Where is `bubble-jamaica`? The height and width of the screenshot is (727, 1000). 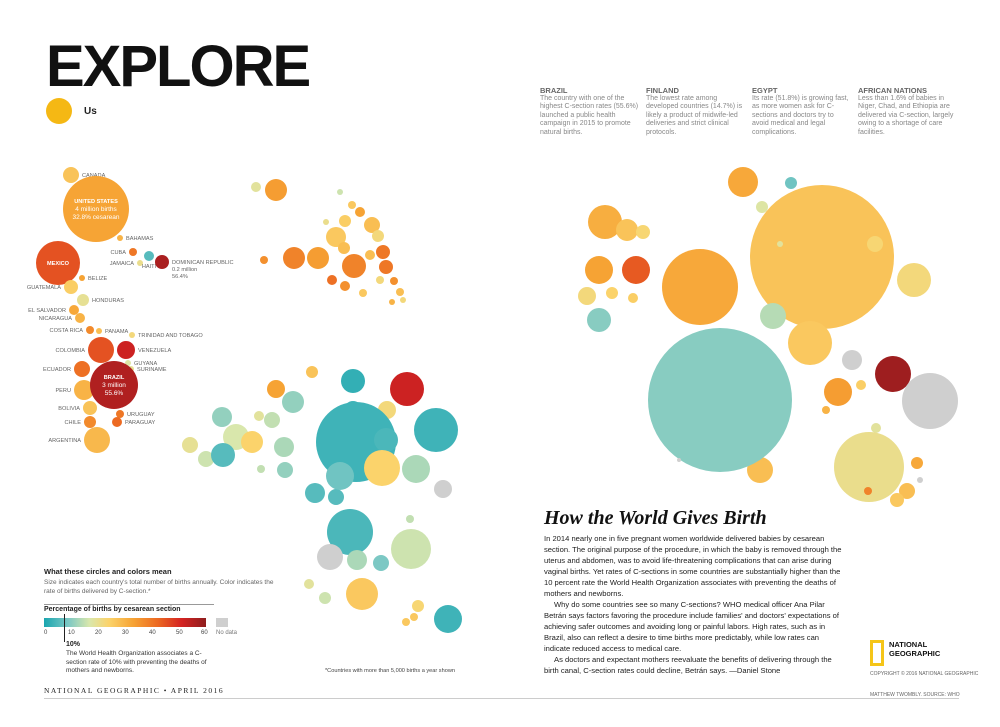
bubble-jamaica is located at coordinates (140, 263).